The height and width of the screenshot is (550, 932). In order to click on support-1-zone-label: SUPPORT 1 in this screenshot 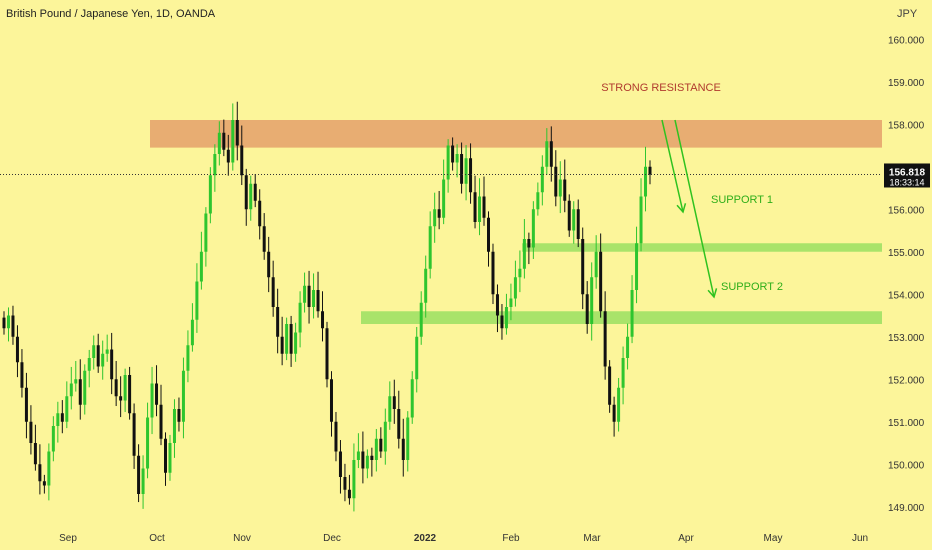, I will do `click(742, 200)`.